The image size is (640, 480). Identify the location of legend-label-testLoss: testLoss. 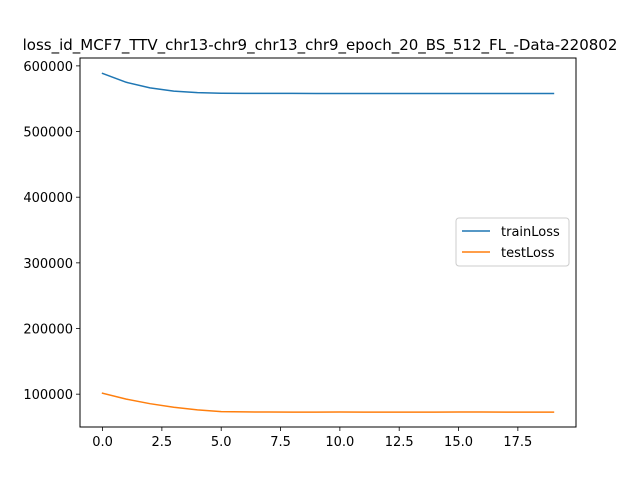
(528, 253).